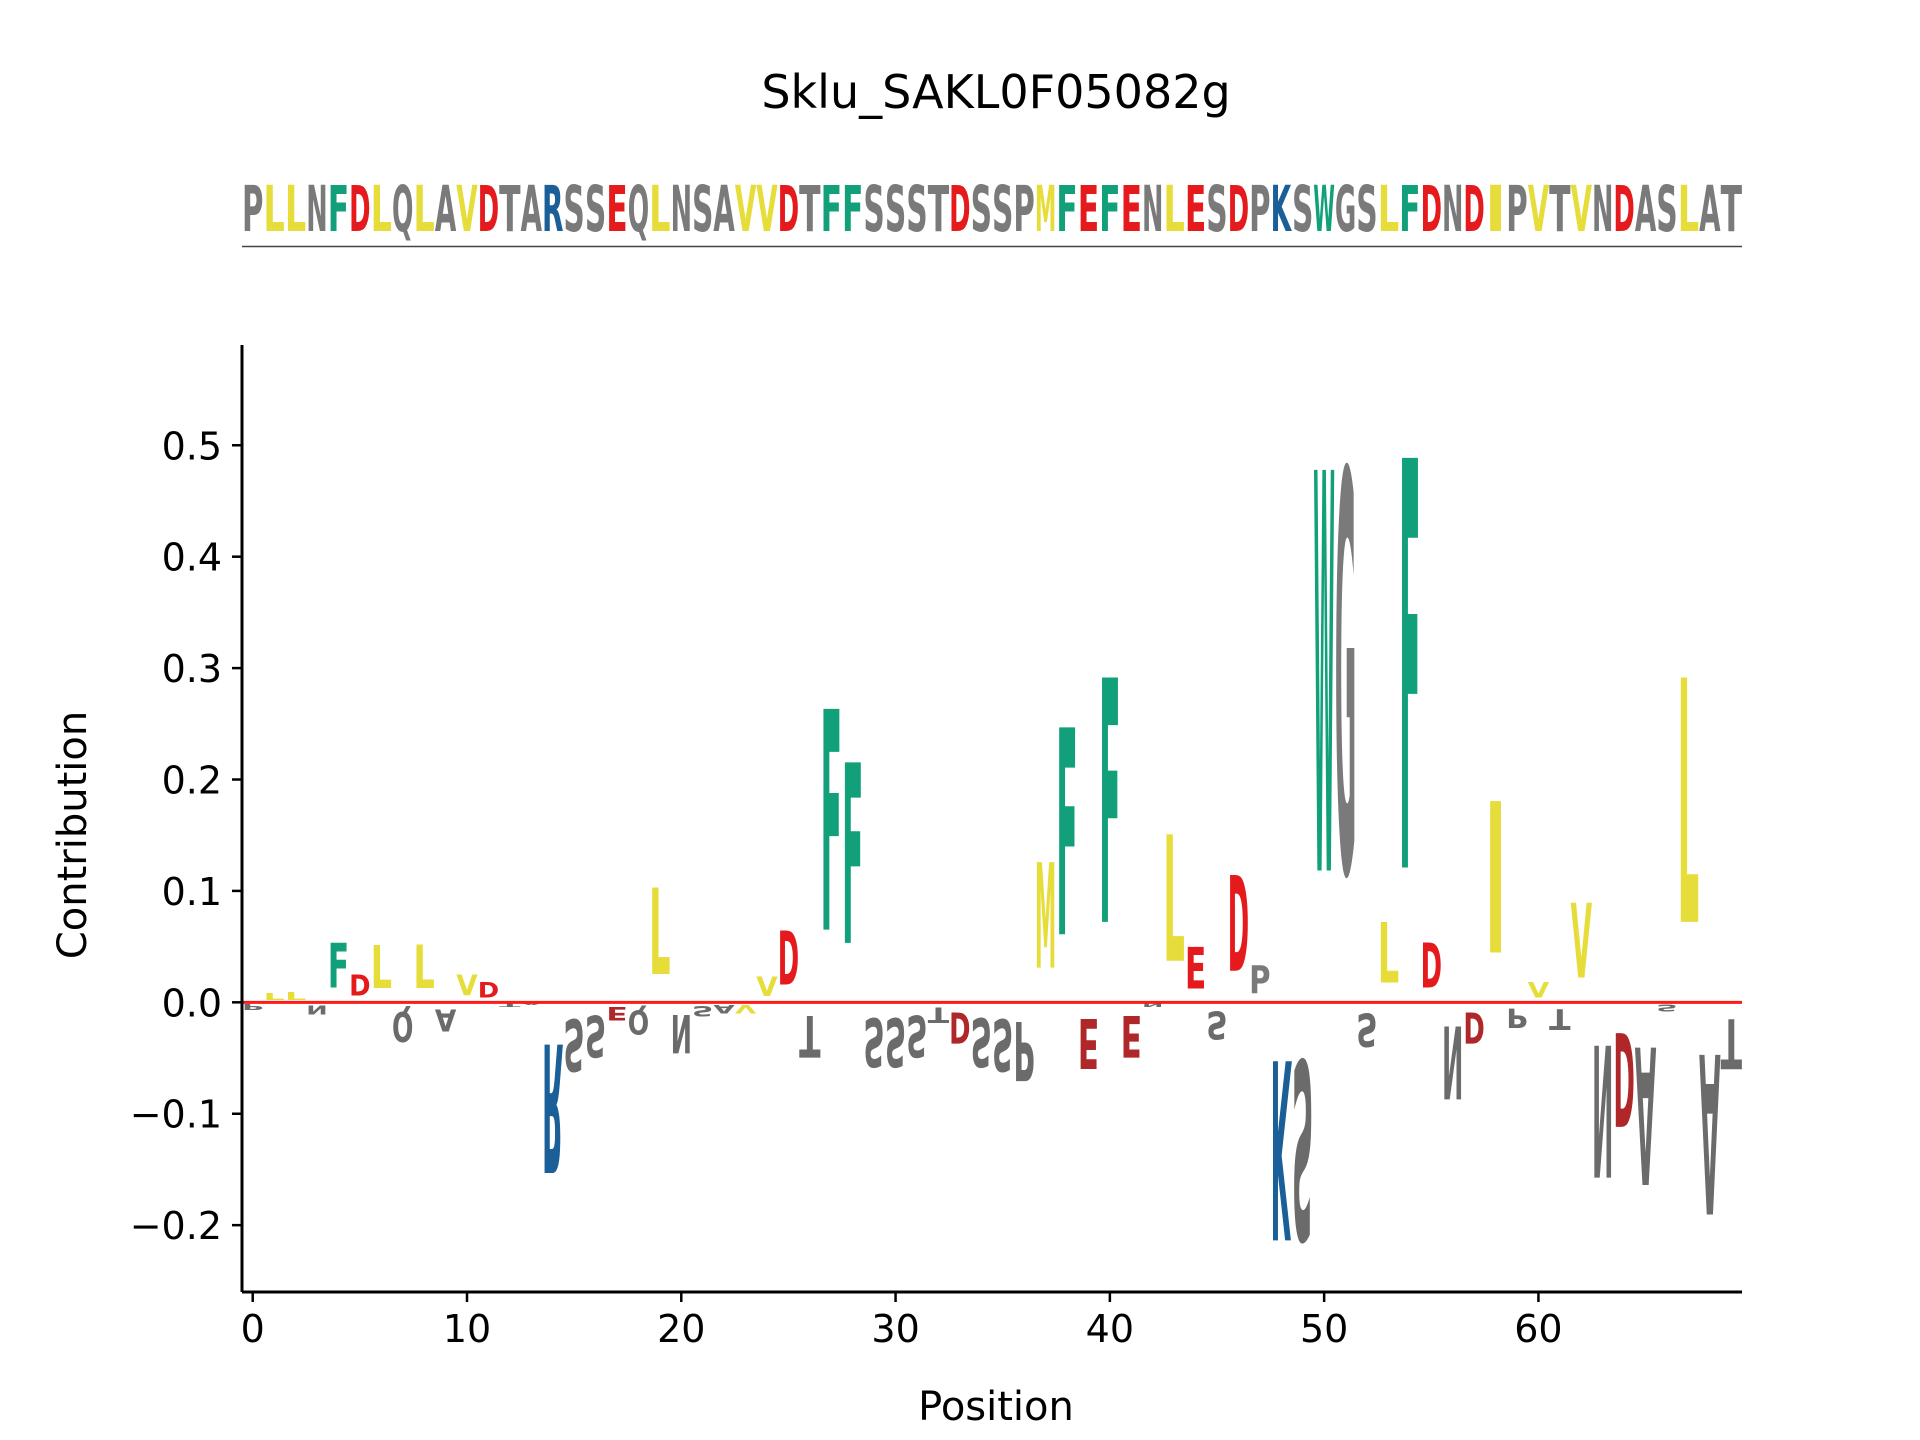 The height and width of the screenshot is (1440, 1920). Describe the element at coordinates (467, 1329) in the screenshot. I see `x-tick-label: 10` at that location.